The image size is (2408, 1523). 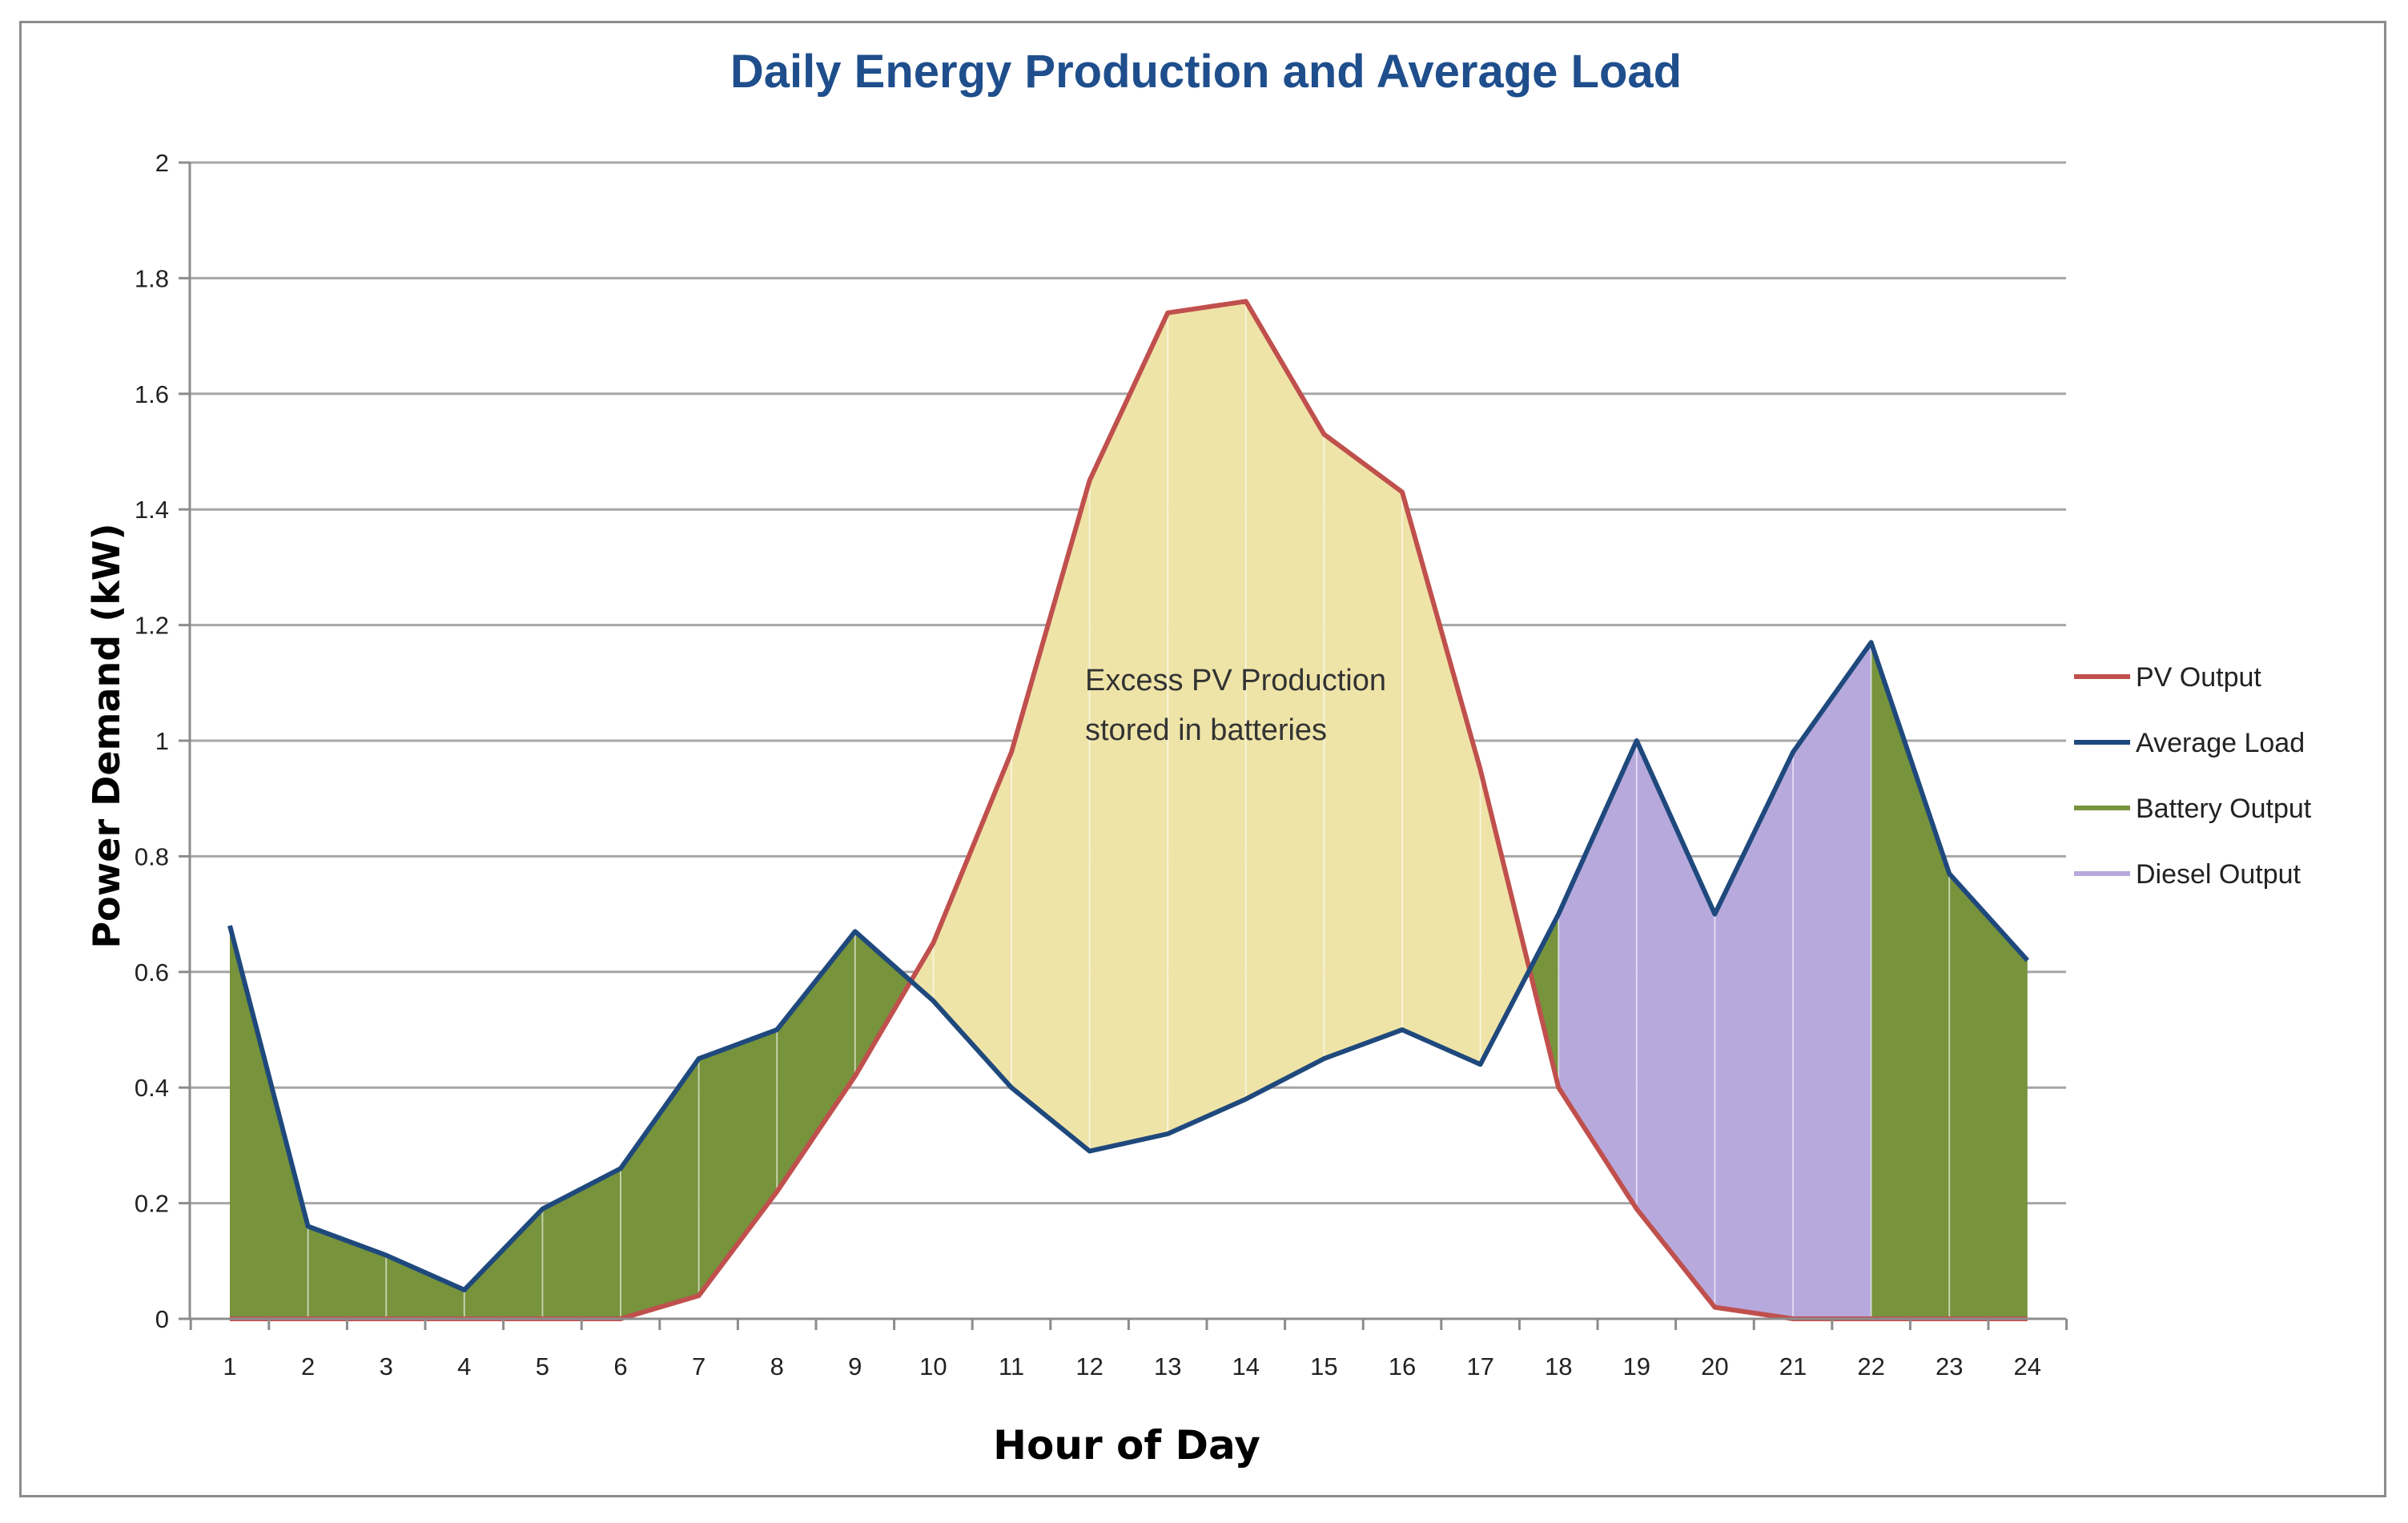 What do you see at coordinates (699, 1366) in the screenshot?
I see `x-tick-label: 7` at bounding box center [699, 1366].